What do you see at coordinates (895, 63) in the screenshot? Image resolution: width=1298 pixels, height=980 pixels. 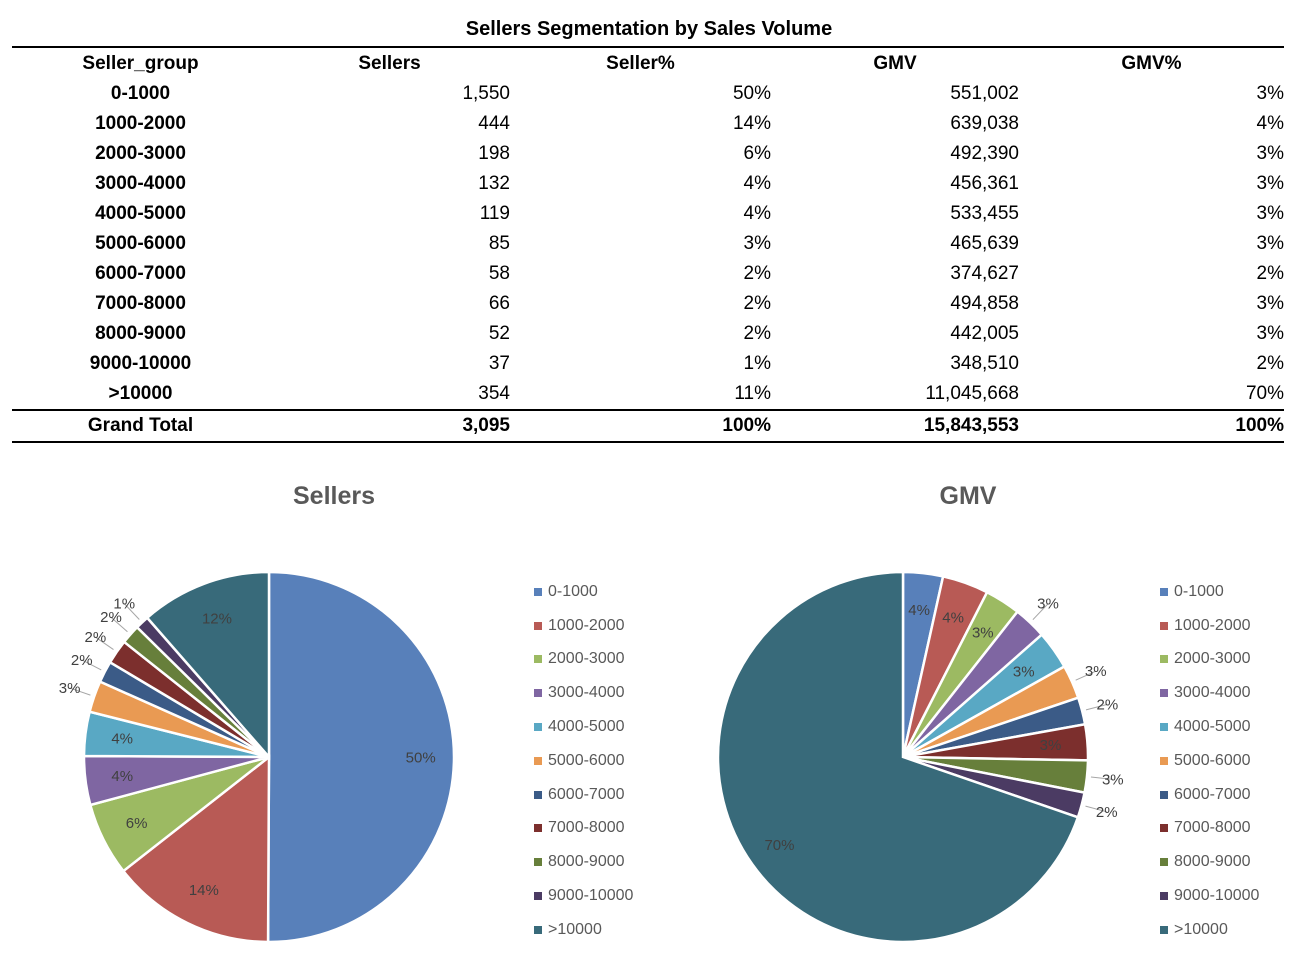 I see `column-header: GMV` at bounding box center [895, 63].